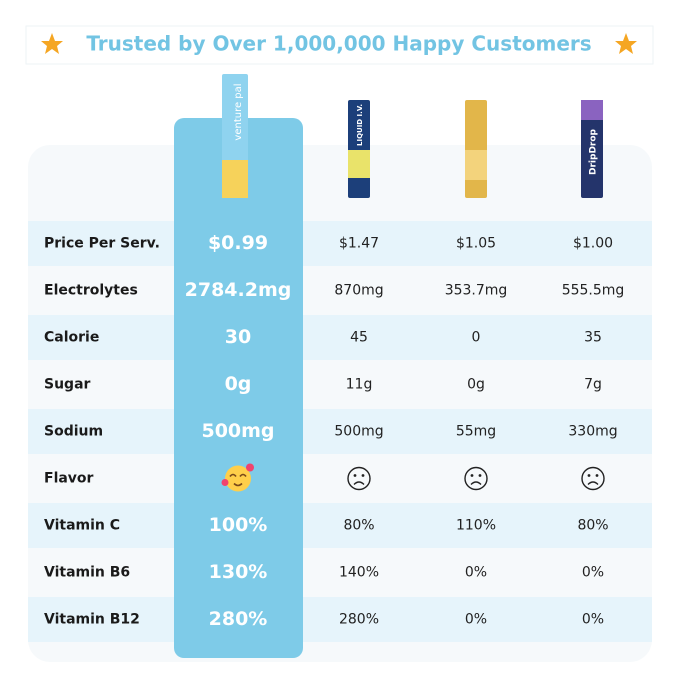  I want to click on row-label: Price Per Serv., so click(102, 244).